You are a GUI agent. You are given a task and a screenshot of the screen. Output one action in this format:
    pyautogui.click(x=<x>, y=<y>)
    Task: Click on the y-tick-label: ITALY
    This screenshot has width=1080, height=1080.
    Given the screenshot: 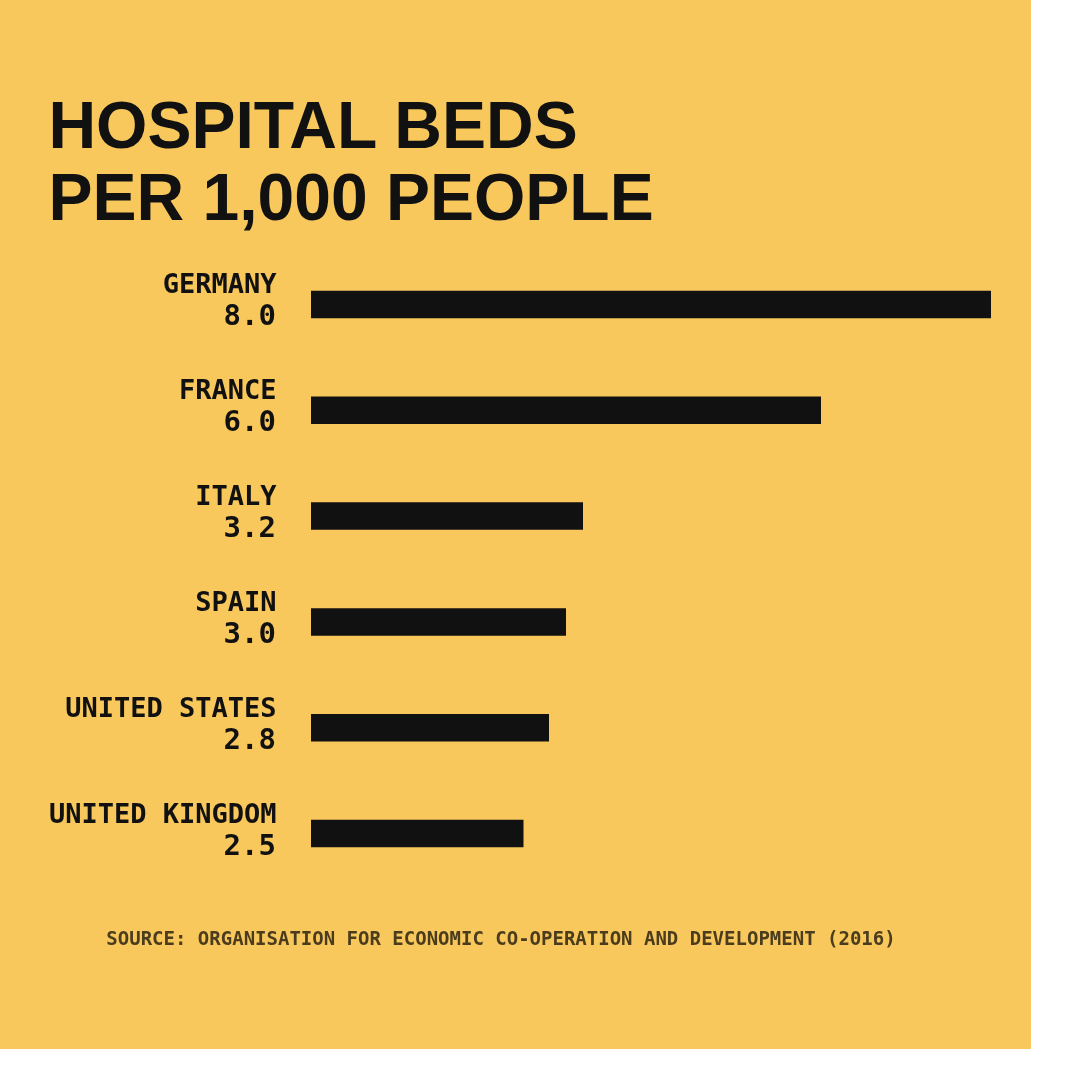 What is the action you would take?
    pyautogui.click(x=236, y=496)
    